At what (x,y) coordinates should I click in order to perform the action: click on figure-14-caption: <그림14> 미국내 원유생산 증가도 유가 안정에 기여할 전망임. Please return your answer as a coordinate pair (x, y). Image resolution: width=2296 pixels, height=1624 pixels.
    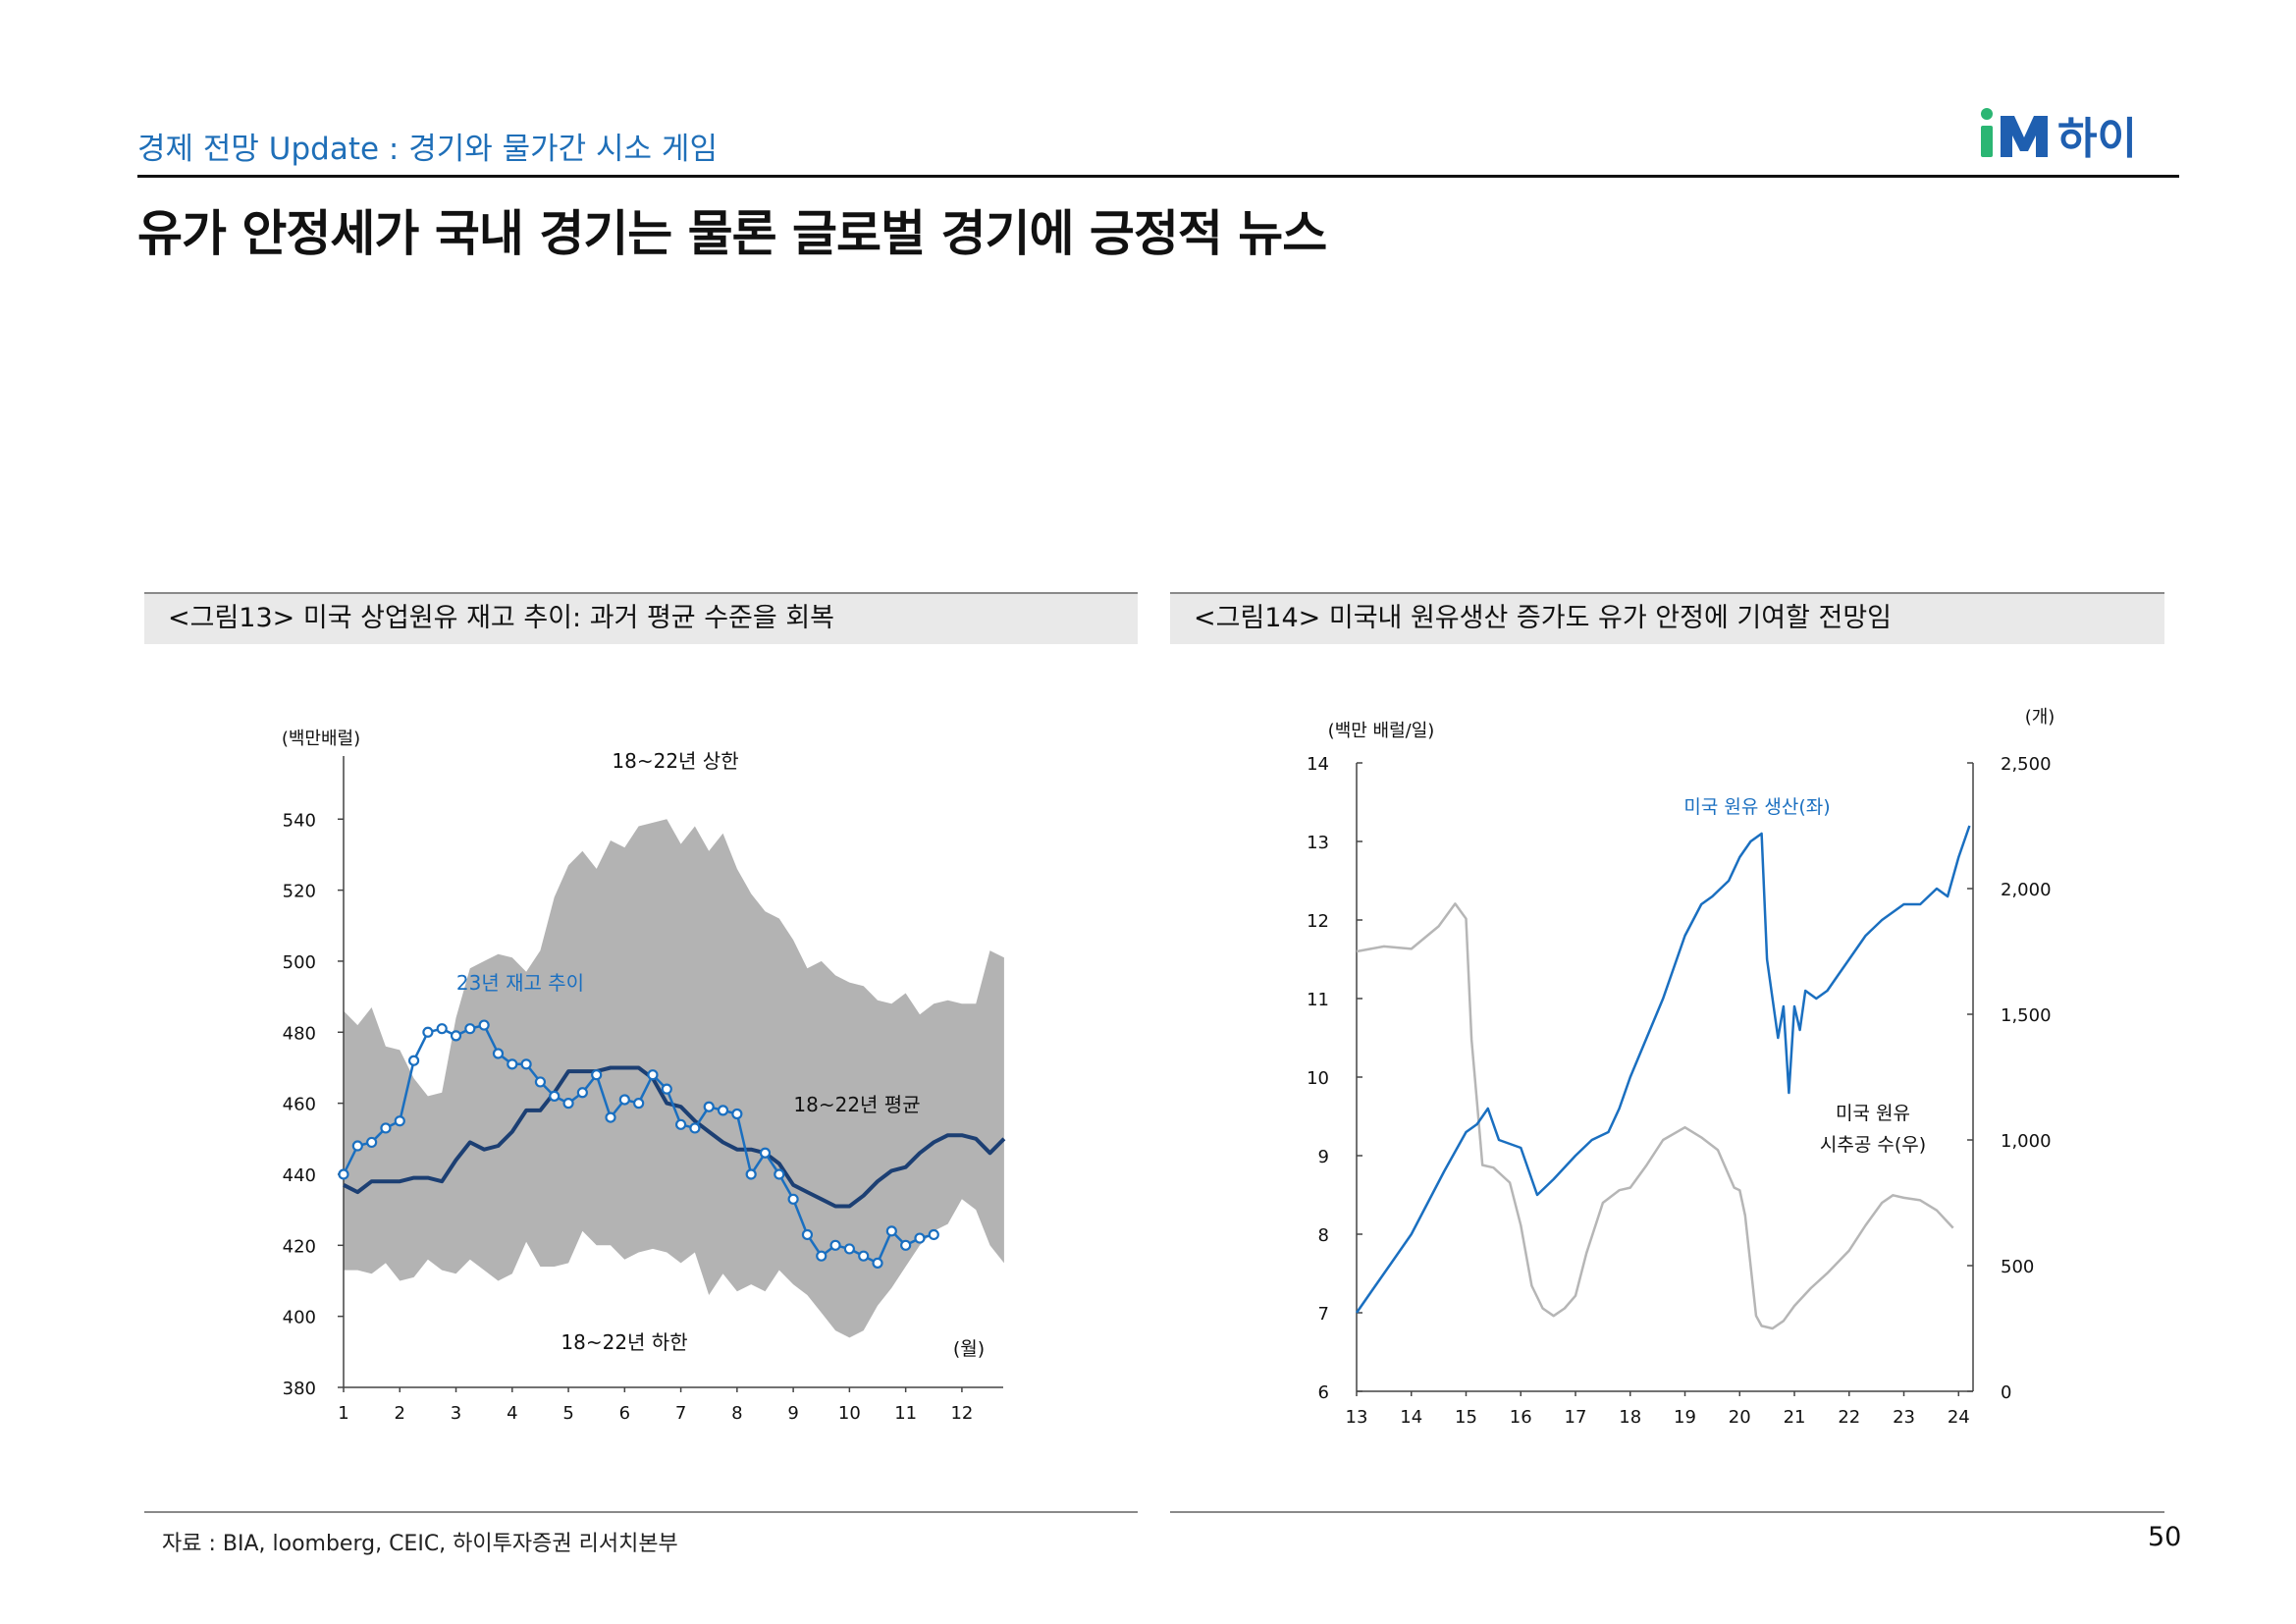
    Looking at the image, I should click on (1667, 618).